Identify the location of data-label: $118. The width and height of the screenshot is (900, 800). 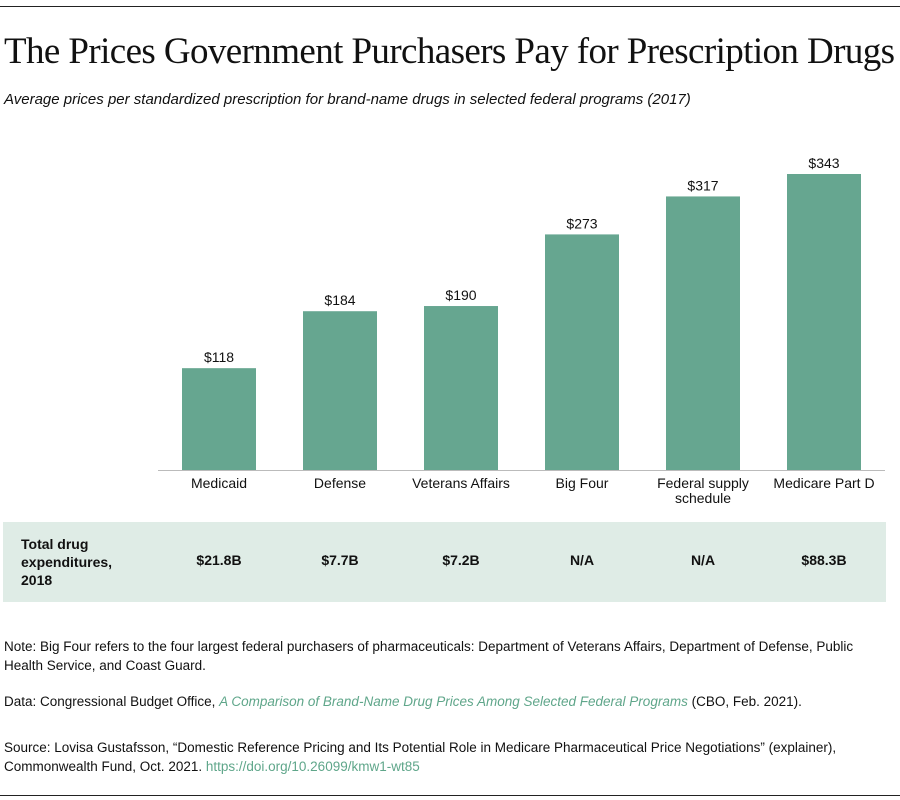
(219, 357).